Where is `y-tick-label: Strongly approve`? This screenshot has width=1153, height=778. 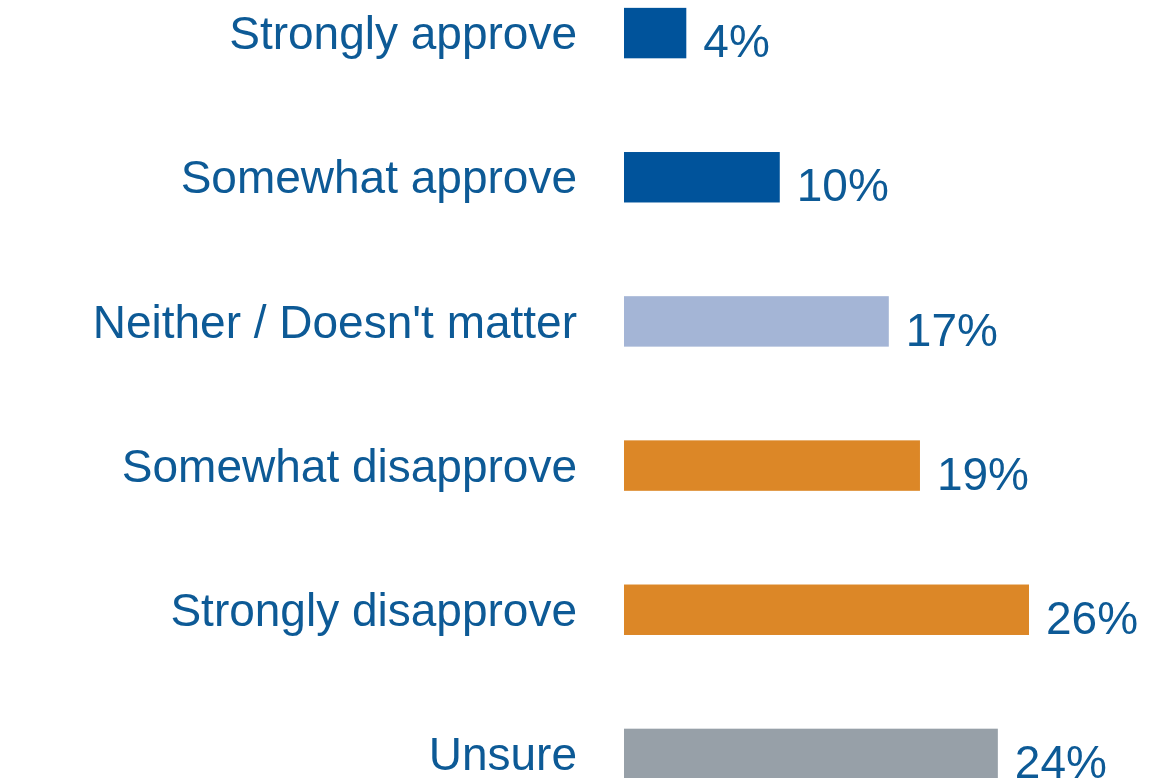 y-tick-label: Strongly approve is located at coordinates (403, 33).